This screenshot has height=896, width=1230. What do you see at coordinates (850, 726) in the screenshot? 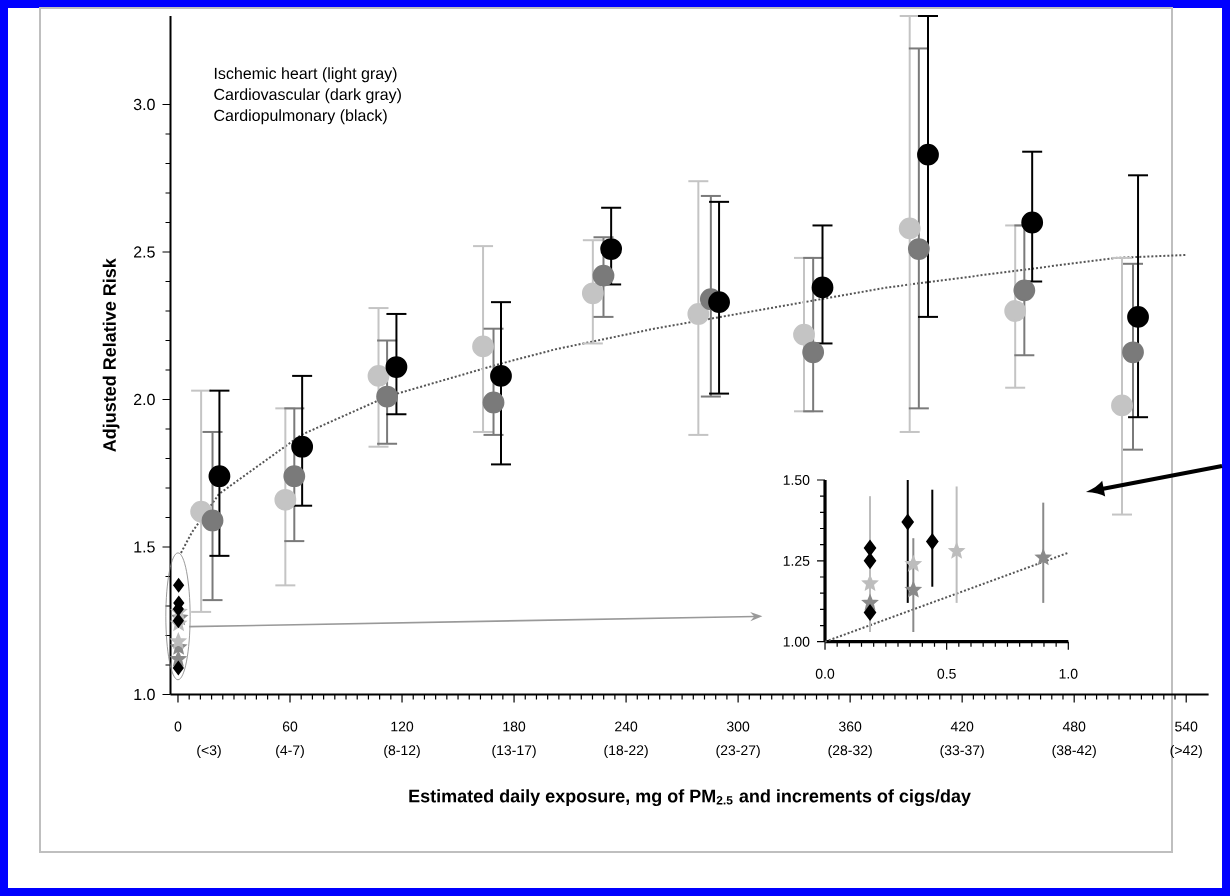
I see `x-tick-label: 360` at bounding box center [850, 726].